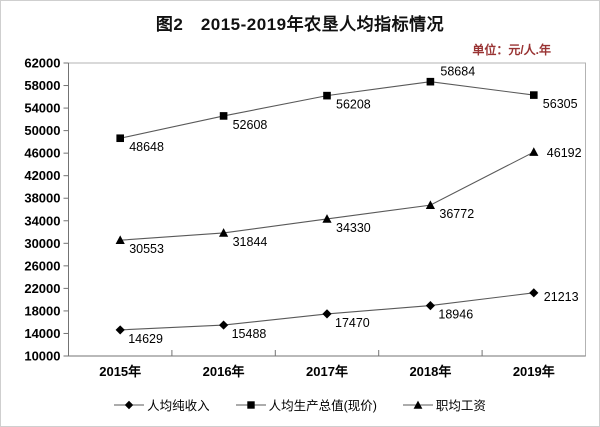 This screenshot has height=427, width=600. I want to click on data-label: 34330, so click(353, 228).